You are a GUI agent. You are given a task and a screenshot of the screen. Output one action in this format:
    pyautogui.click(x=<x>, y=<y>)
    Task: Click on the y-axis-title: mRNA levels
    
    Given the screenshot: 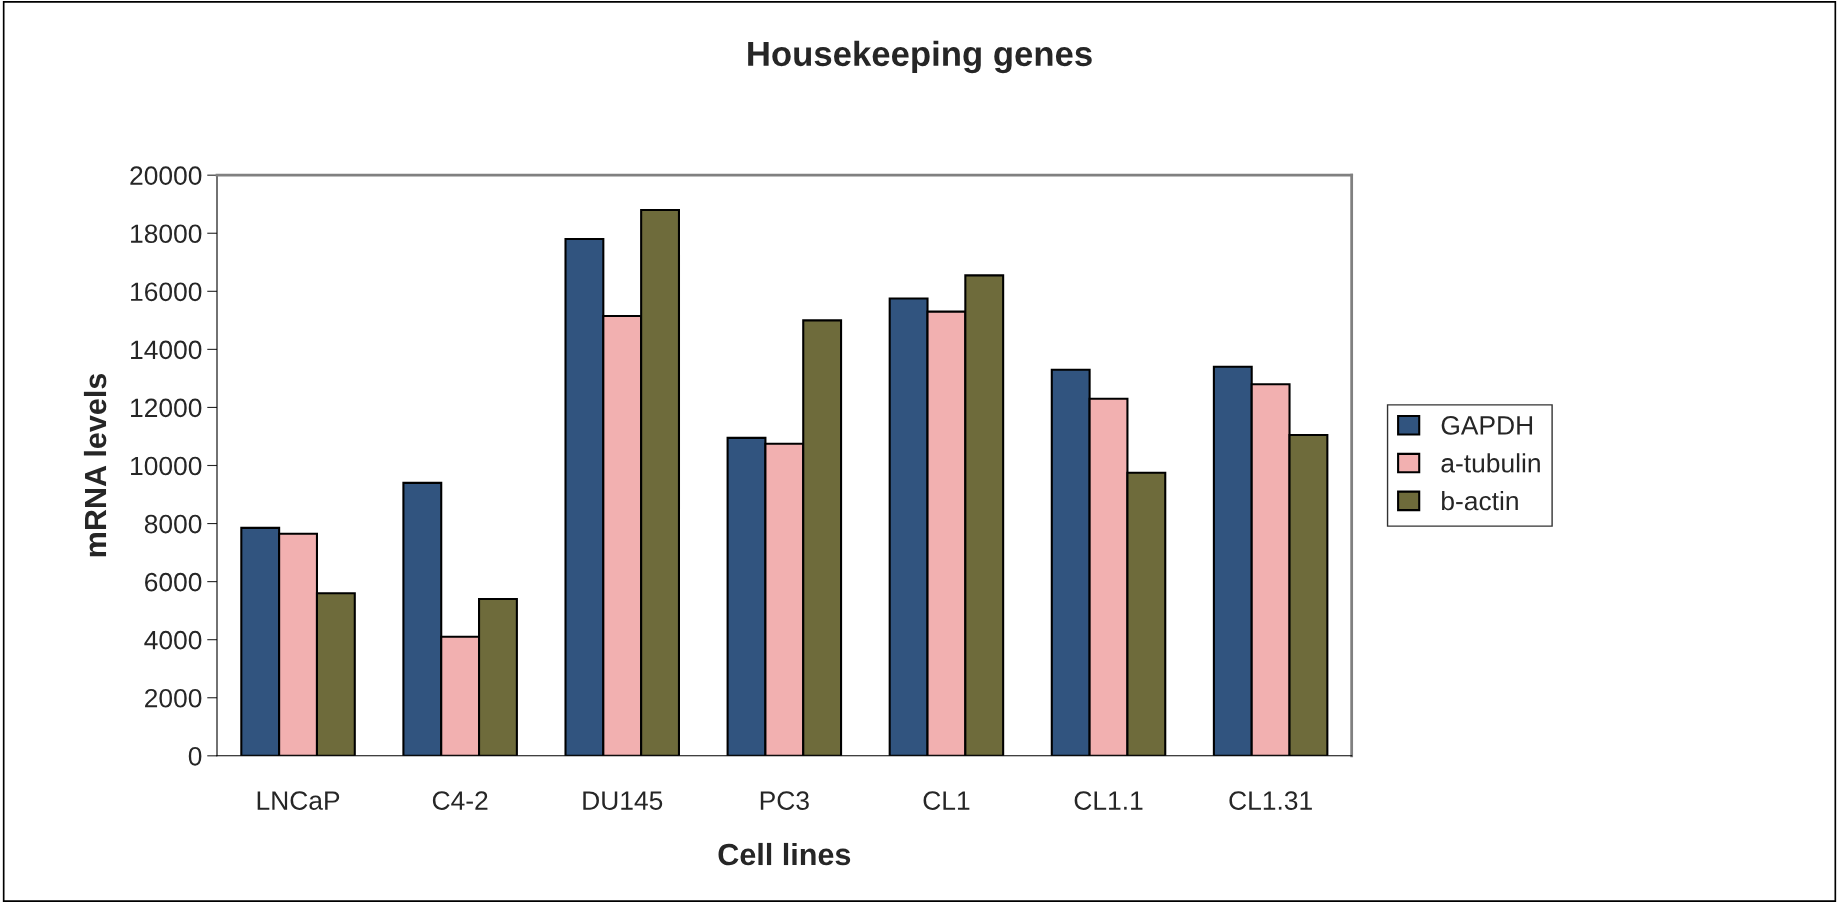 What is the action you would take?
    pyautogui.click(x=95, y=465)
    